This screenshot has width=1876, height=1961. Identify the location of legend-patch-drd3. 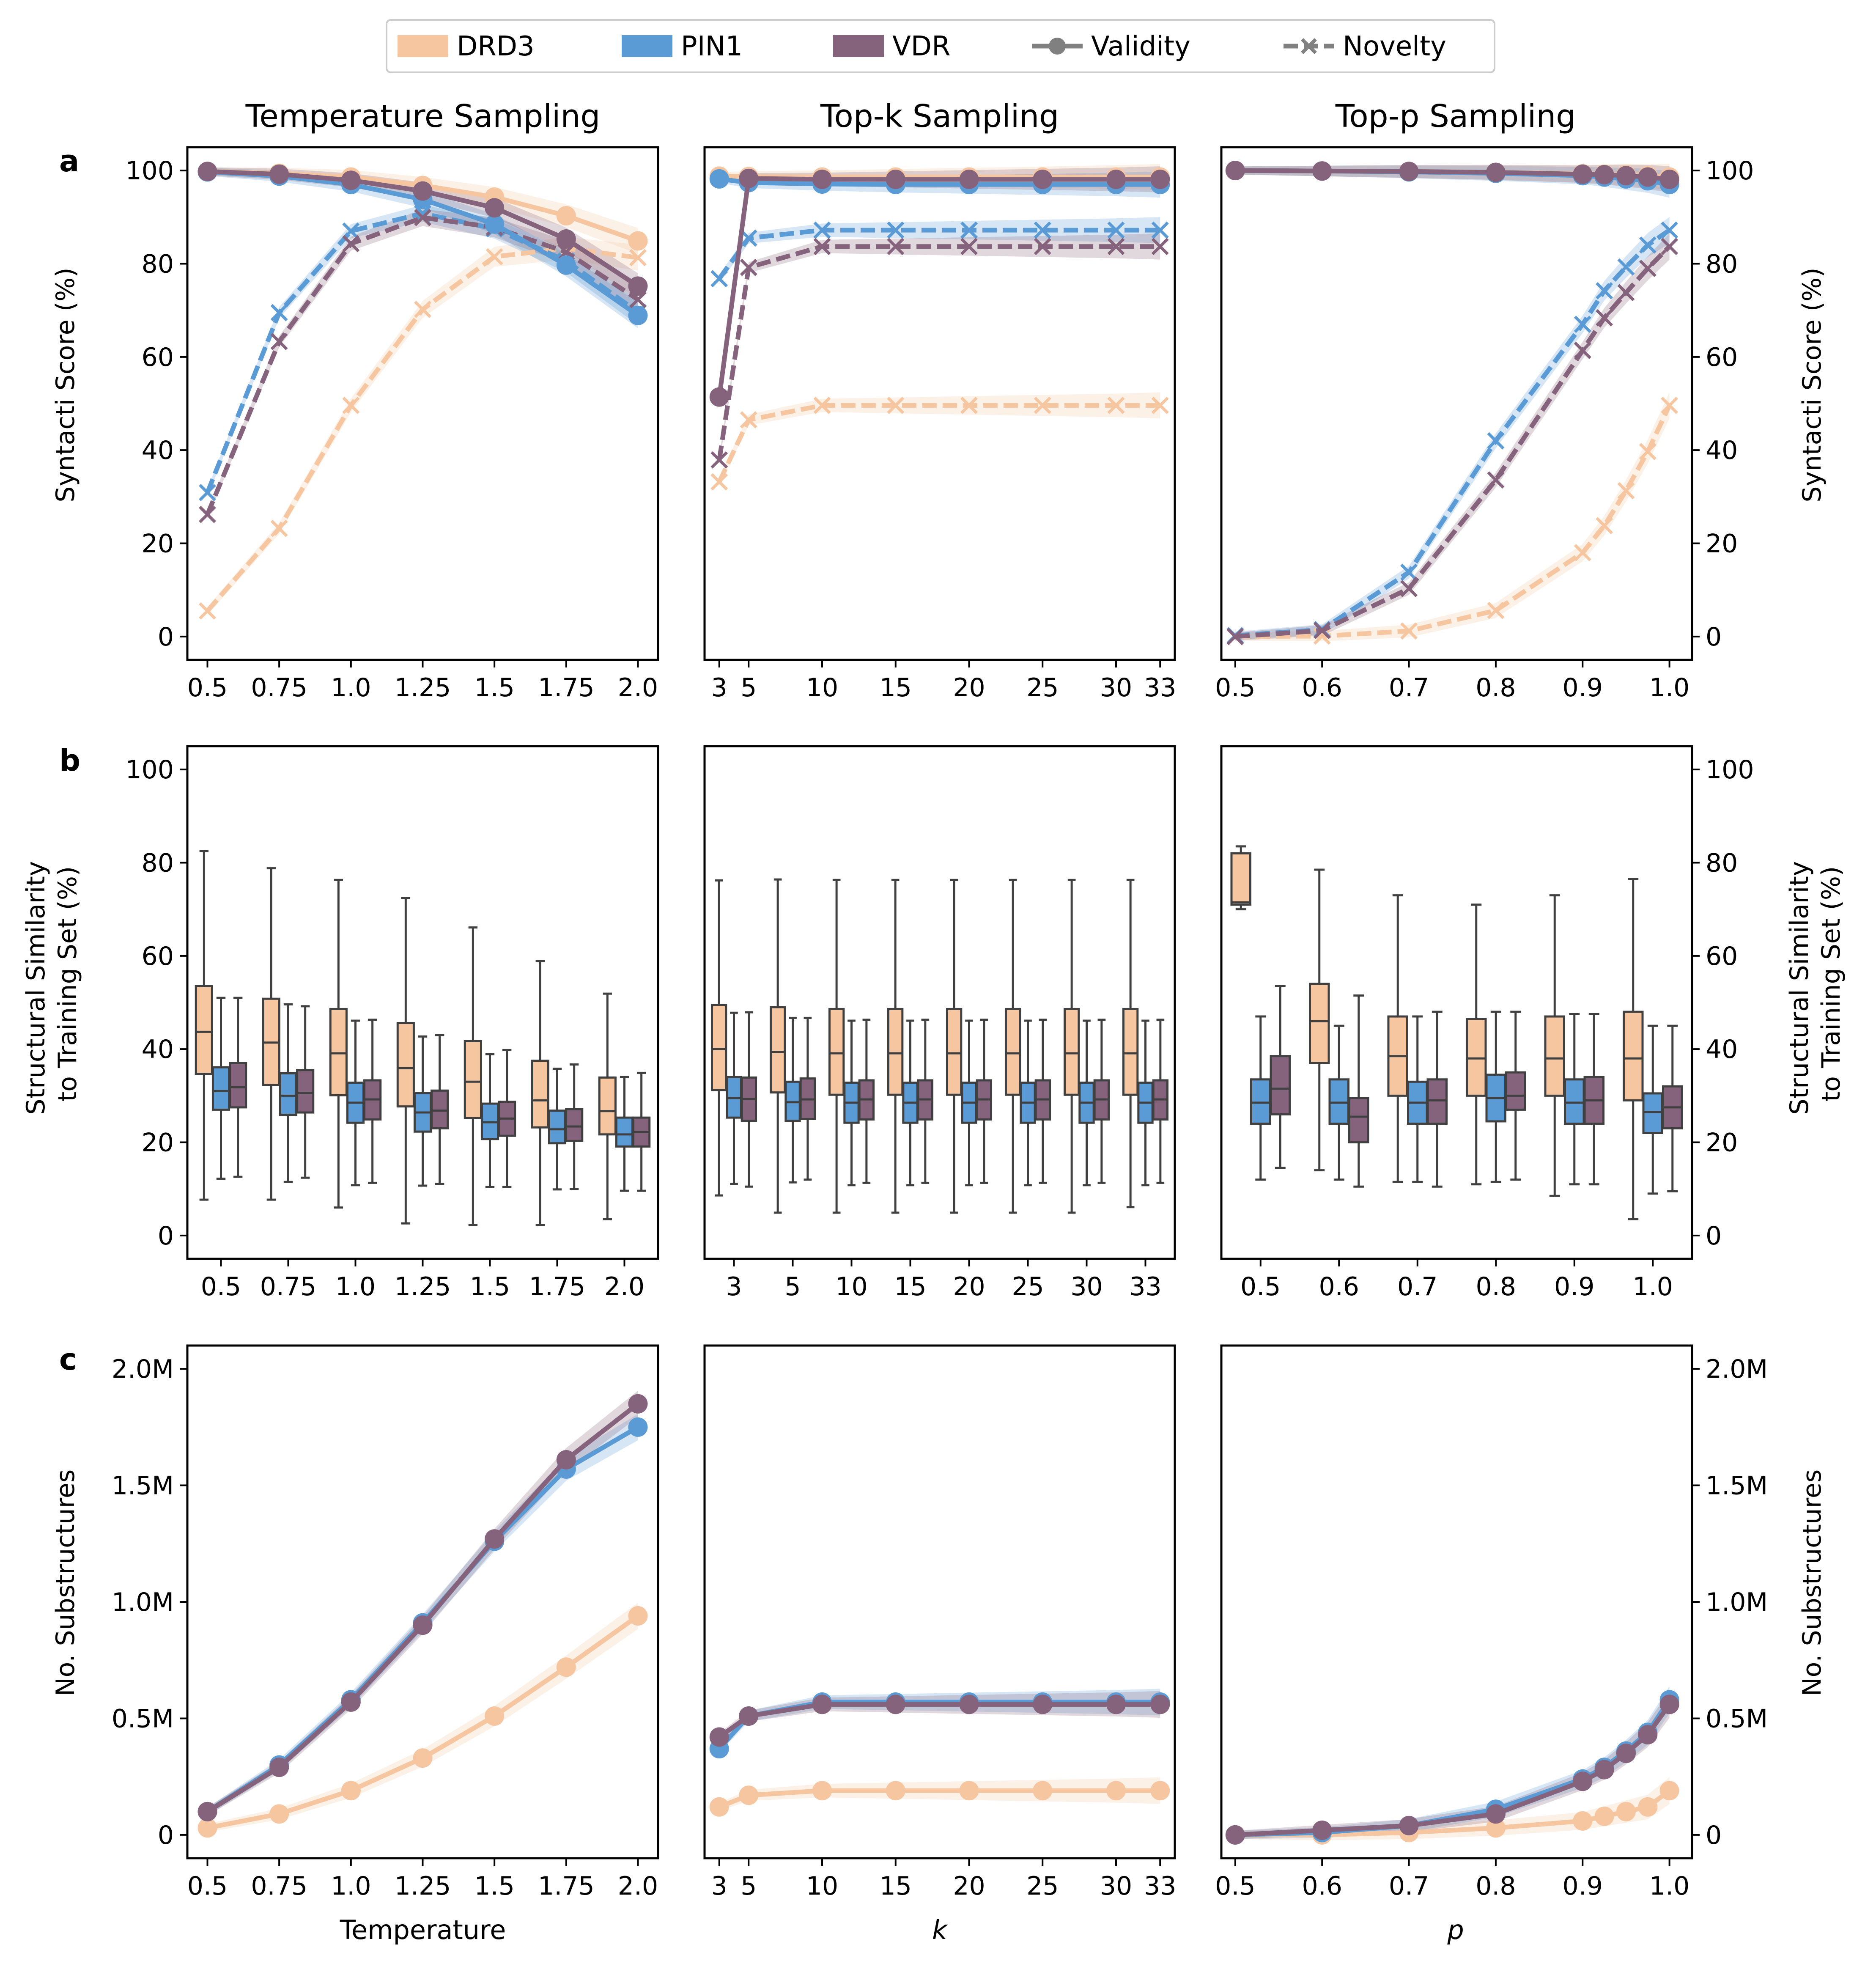
(423, 46).